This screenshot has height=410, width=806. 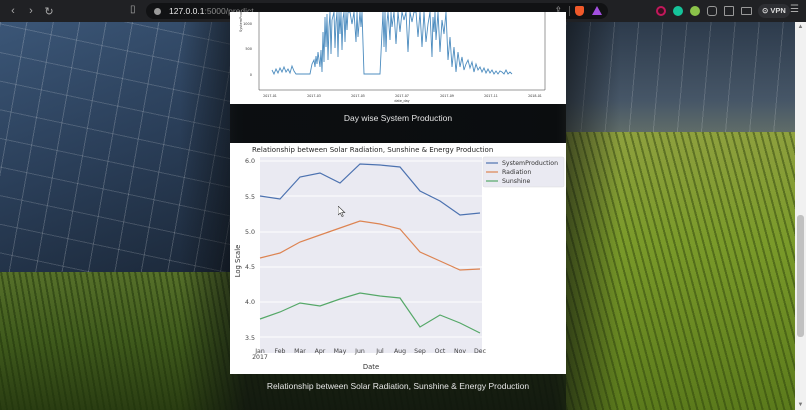 What do you see at coordinates (794, 9) in the screenshot?
I see `menu-icon: ☰` at bounding box center [794, 9].